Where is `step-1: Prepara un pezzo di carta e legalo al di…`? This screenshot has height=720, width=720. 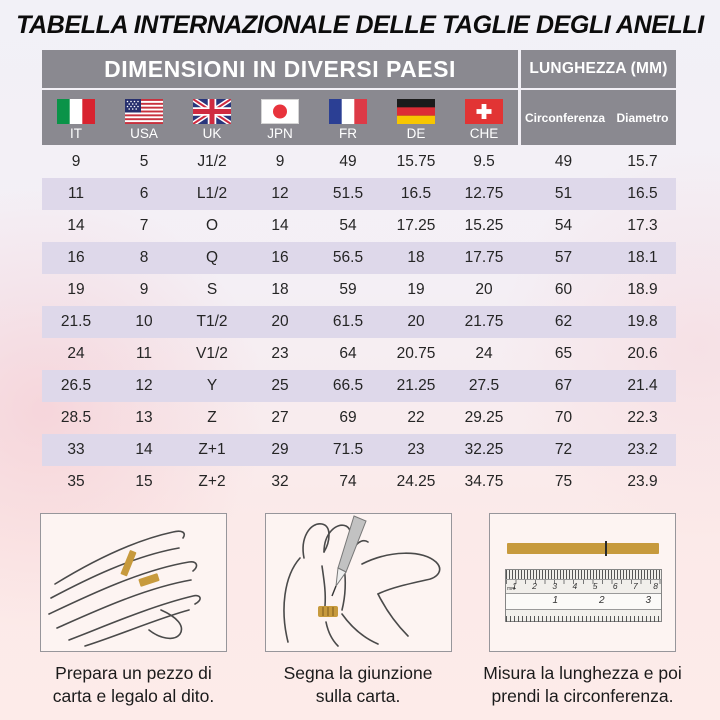 step-1: Prepara un pezzo di carta e legalo al di… is located at coordinates (133, 610).